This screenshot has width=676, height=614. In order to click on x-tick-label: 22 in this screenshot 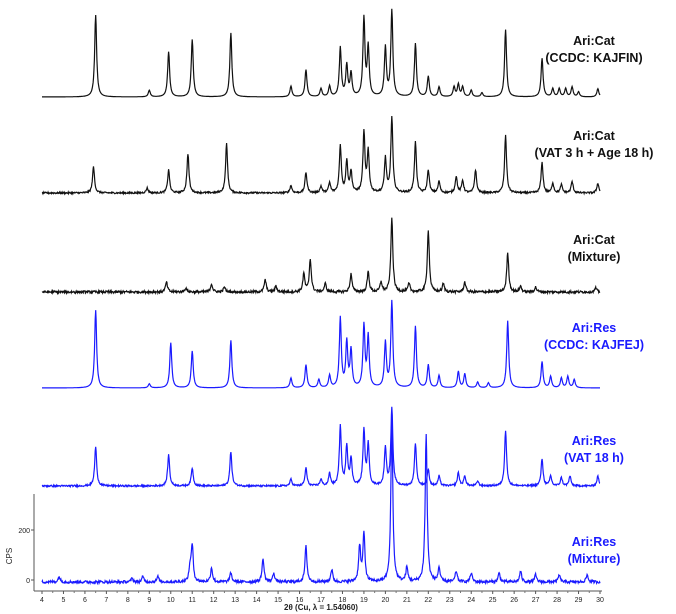, I will do `click(428, 600)`.